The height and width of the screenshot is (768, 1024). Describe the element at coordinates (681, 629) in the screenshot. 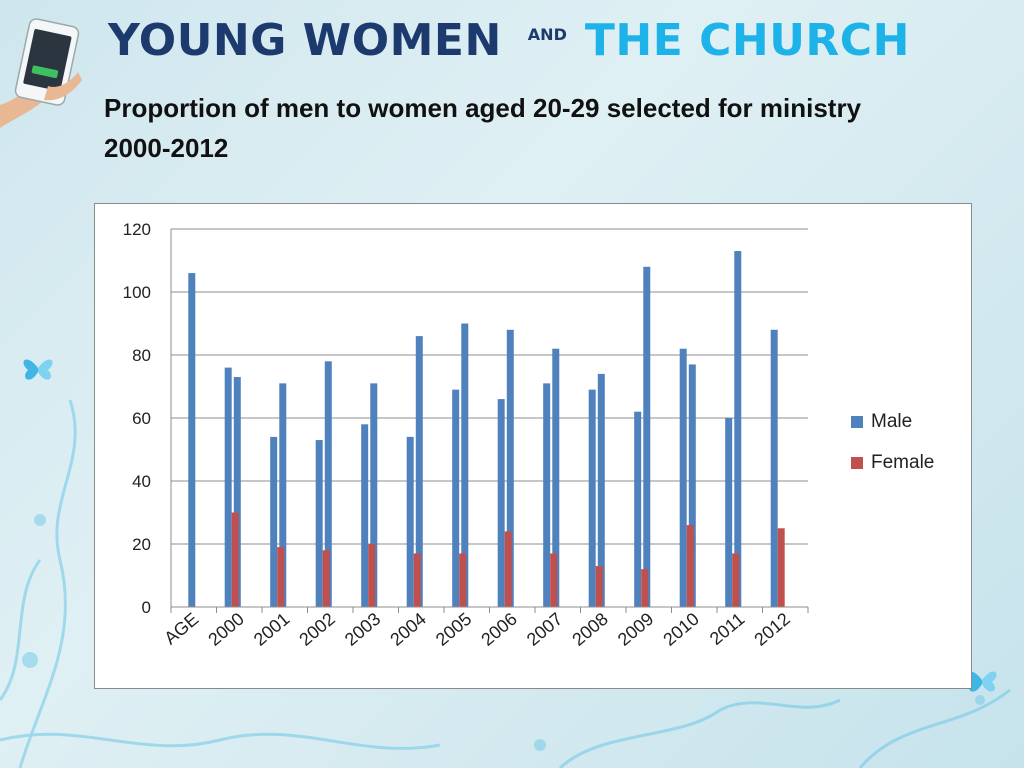

I see `x-category-label: 2010` at that location.